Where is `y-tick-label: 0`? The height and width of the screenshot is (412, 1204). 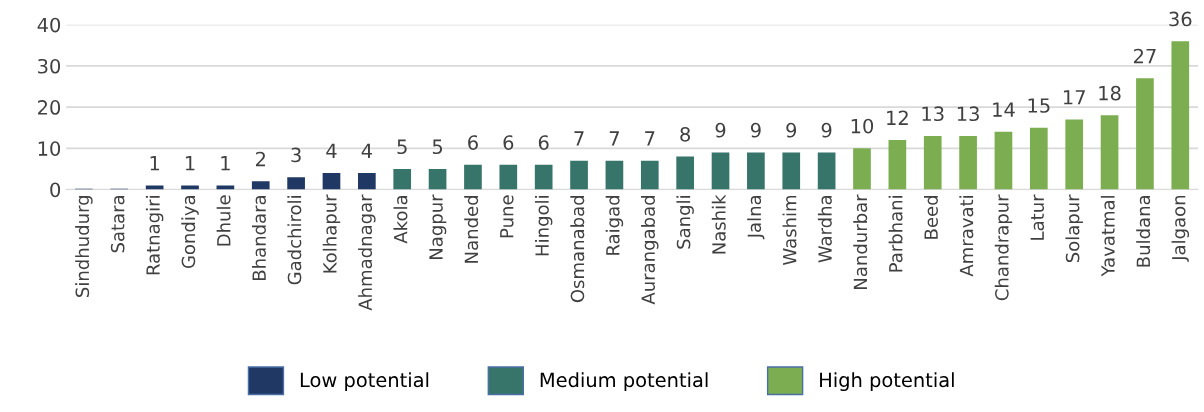 y-tick-label: 0 is located at coordinates (55, 190).